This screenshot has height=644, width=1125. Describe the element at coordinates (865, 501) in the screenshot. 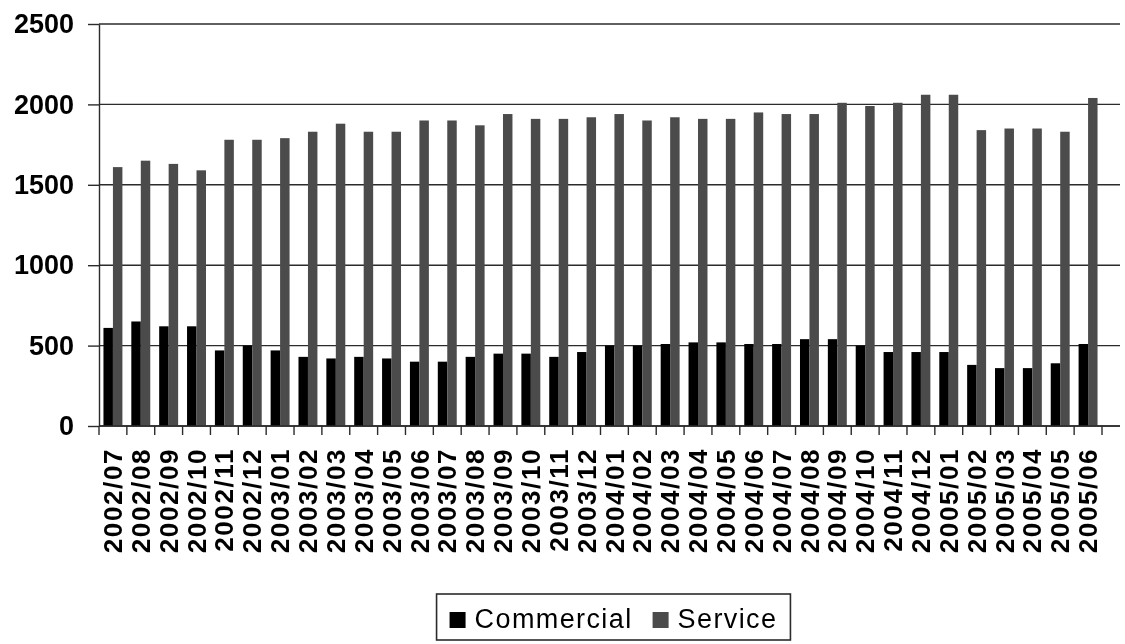

I see `x-tick-label: 2004/10` at that location.